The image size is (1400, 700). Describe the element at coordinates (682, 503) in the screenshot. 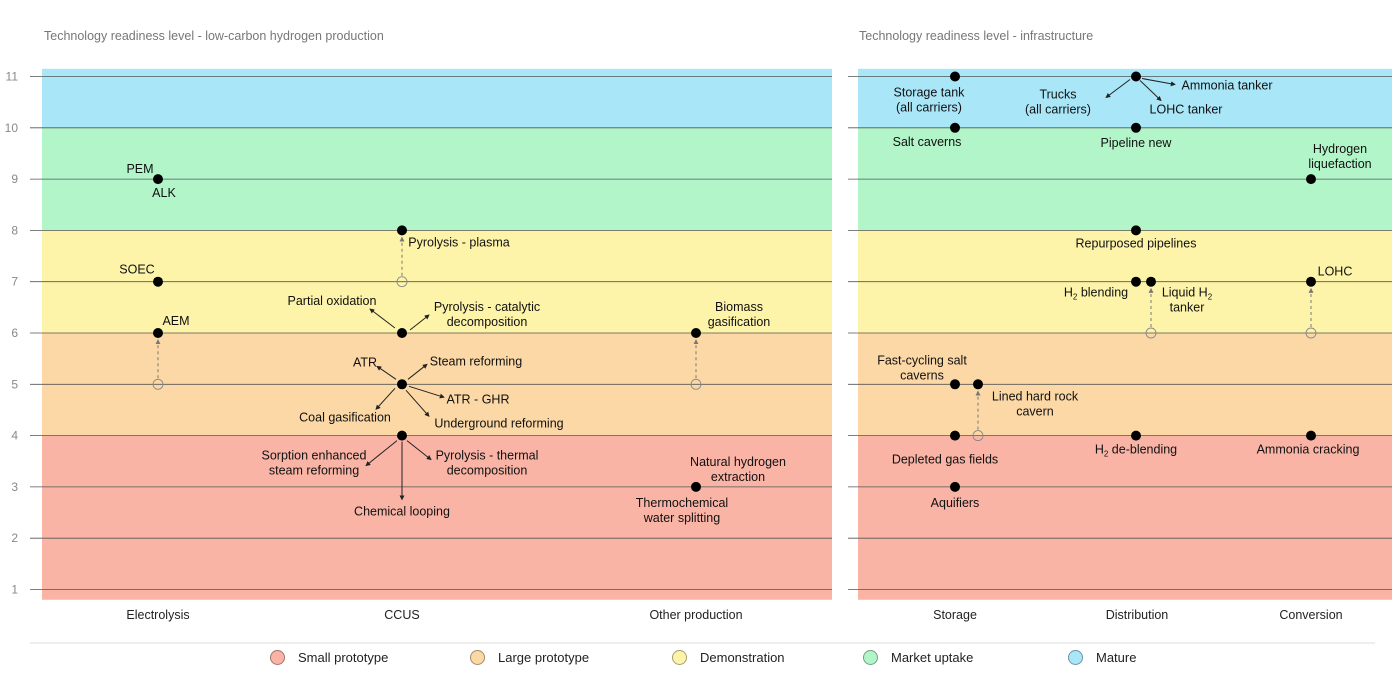

I see `point-label: Thermochemical` at that location.